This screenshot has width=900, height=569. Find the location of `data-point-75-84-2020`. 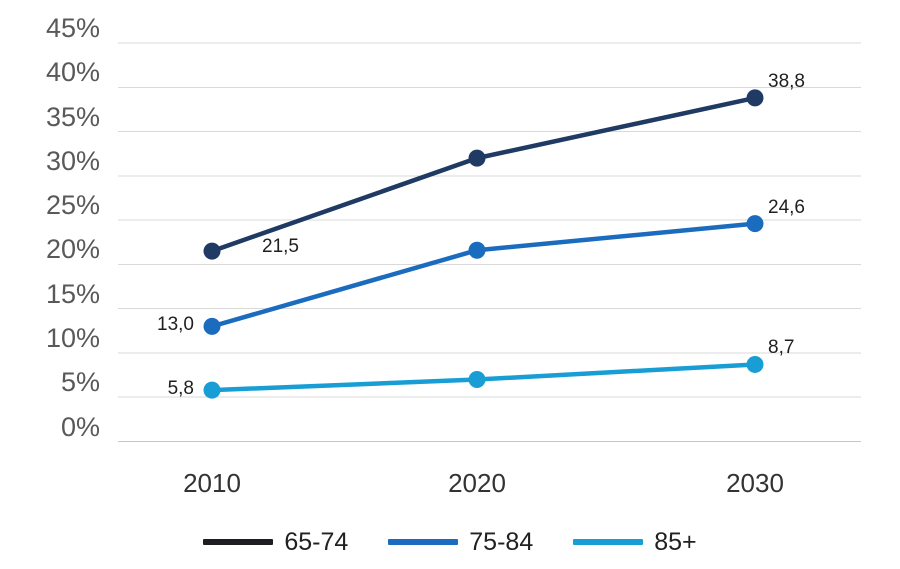

data-point-75-84-2020 is located at coordinates (477, 250).